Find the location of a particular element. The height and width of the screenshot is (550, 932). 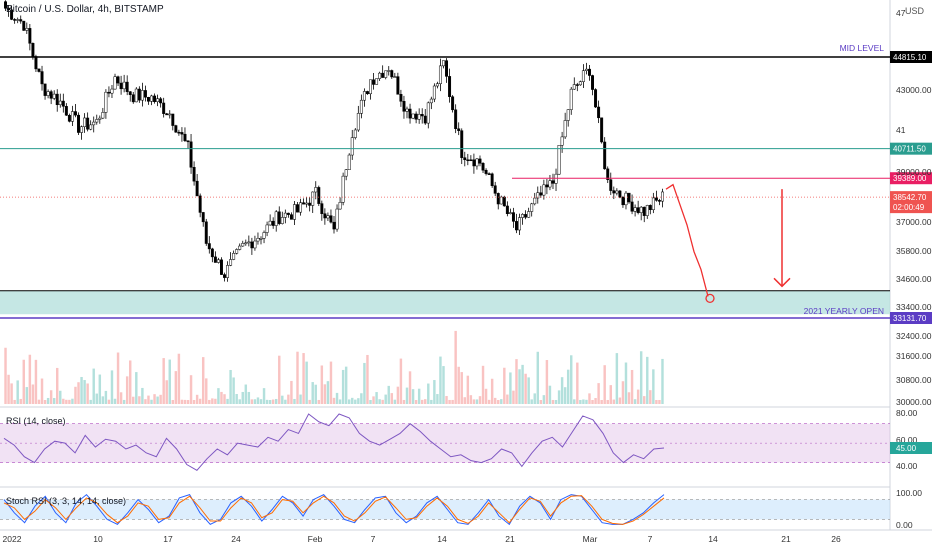

currency-label: USD is located at coordinates (915, 11).